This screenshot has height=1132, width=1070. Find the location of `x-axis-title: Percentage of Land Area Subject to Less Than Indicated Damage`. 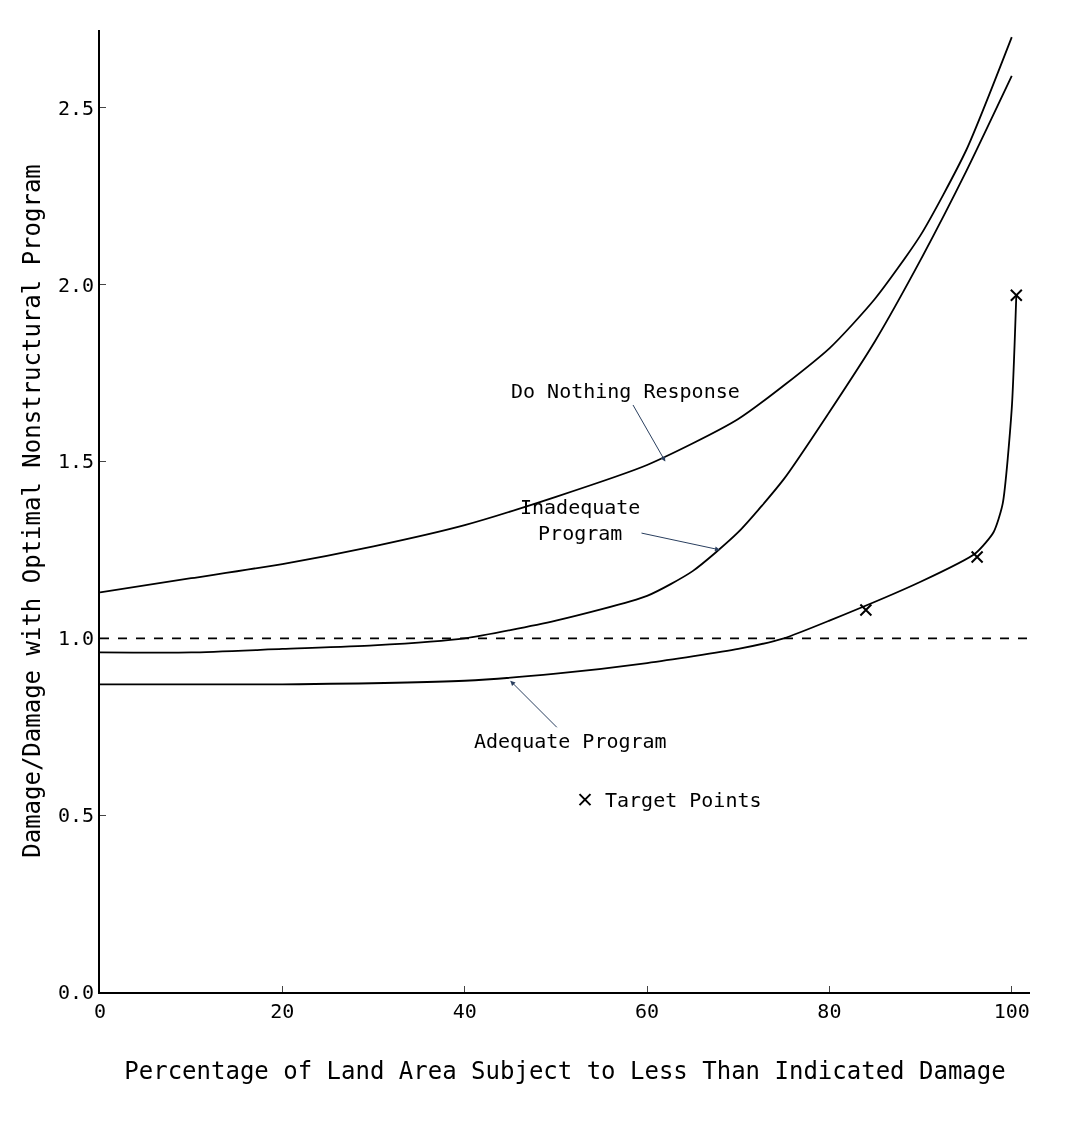

x-axis-title: Percentage of Land Area Subject to Less Than Indicated Damage is located at coordinates (565, 1070).